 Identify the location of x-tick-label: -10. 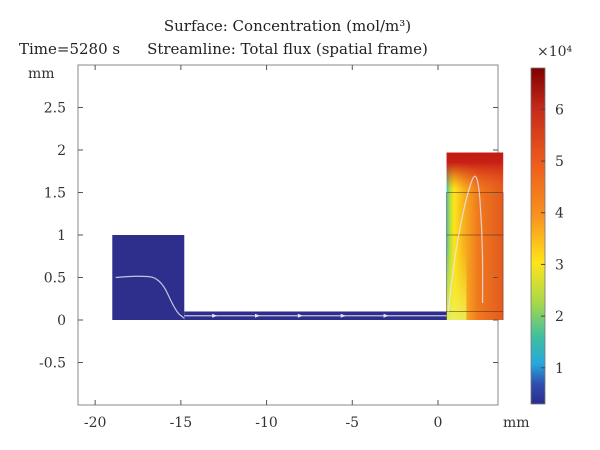
(266, 423).